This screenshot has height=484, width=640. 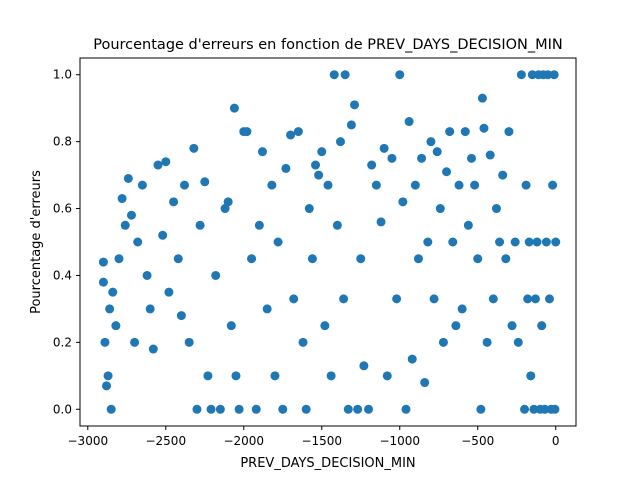 I want to click on x-tick-label: −2000, so click(x=243, y=441).